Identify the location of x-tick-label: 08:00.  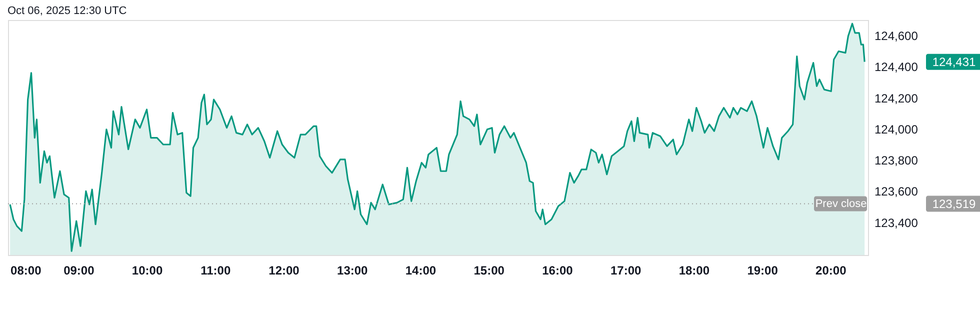
(26, 271).